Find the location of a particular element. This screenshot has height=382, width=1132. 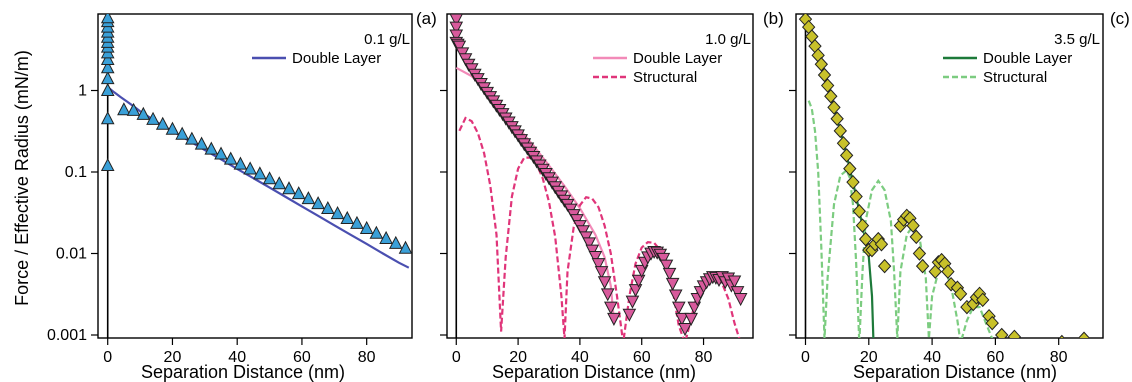

concentration-label-a: 0.1 g/L is located at coordinates (387, 39).